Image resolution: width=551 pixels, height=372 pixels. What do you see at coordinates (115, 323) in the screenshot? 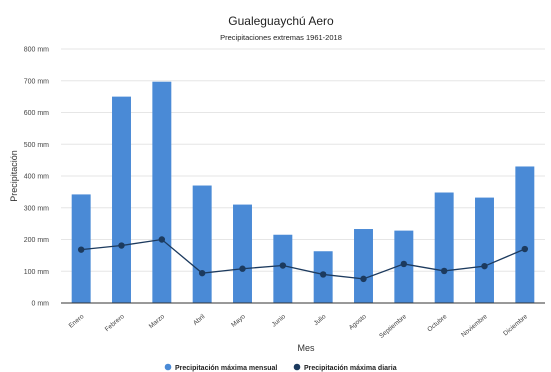
I see `x-tick-label: Febrero` at bounding box center [115, 323].